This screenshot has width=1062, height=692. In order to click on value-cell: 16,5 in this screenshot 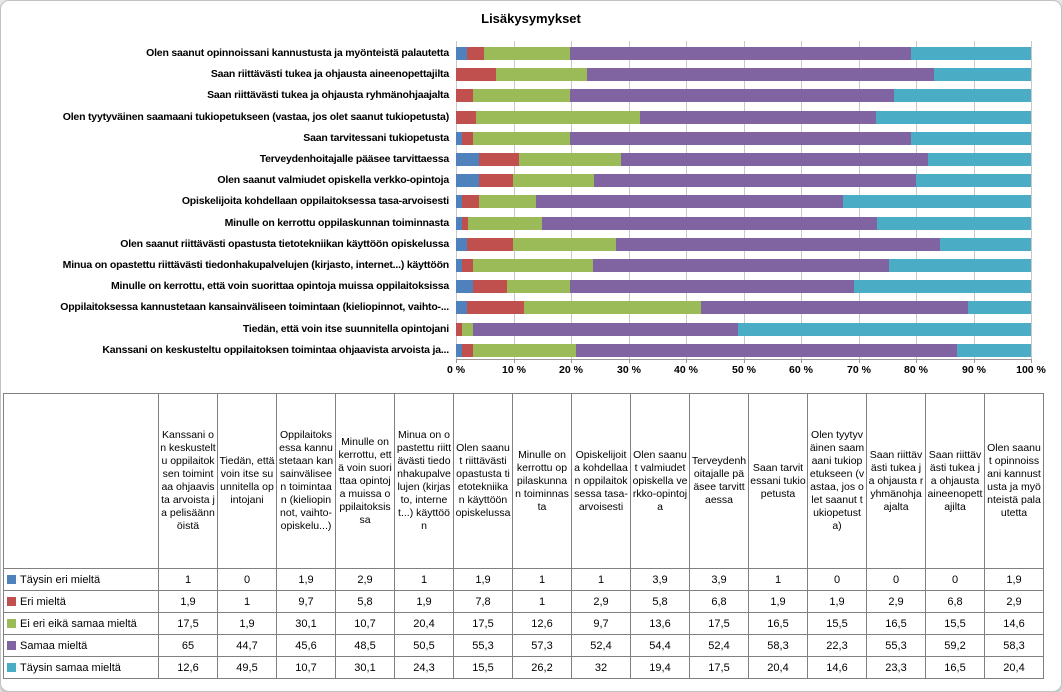, I will do `click(955, 667)`.